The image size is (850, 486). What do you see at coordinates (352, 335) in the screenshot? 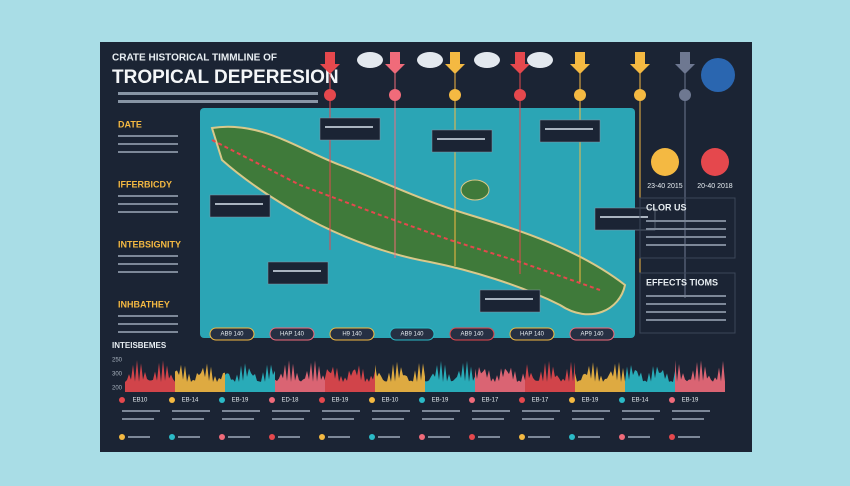
I see `timeline-label: H9 140` at bounding box center [352, 335].